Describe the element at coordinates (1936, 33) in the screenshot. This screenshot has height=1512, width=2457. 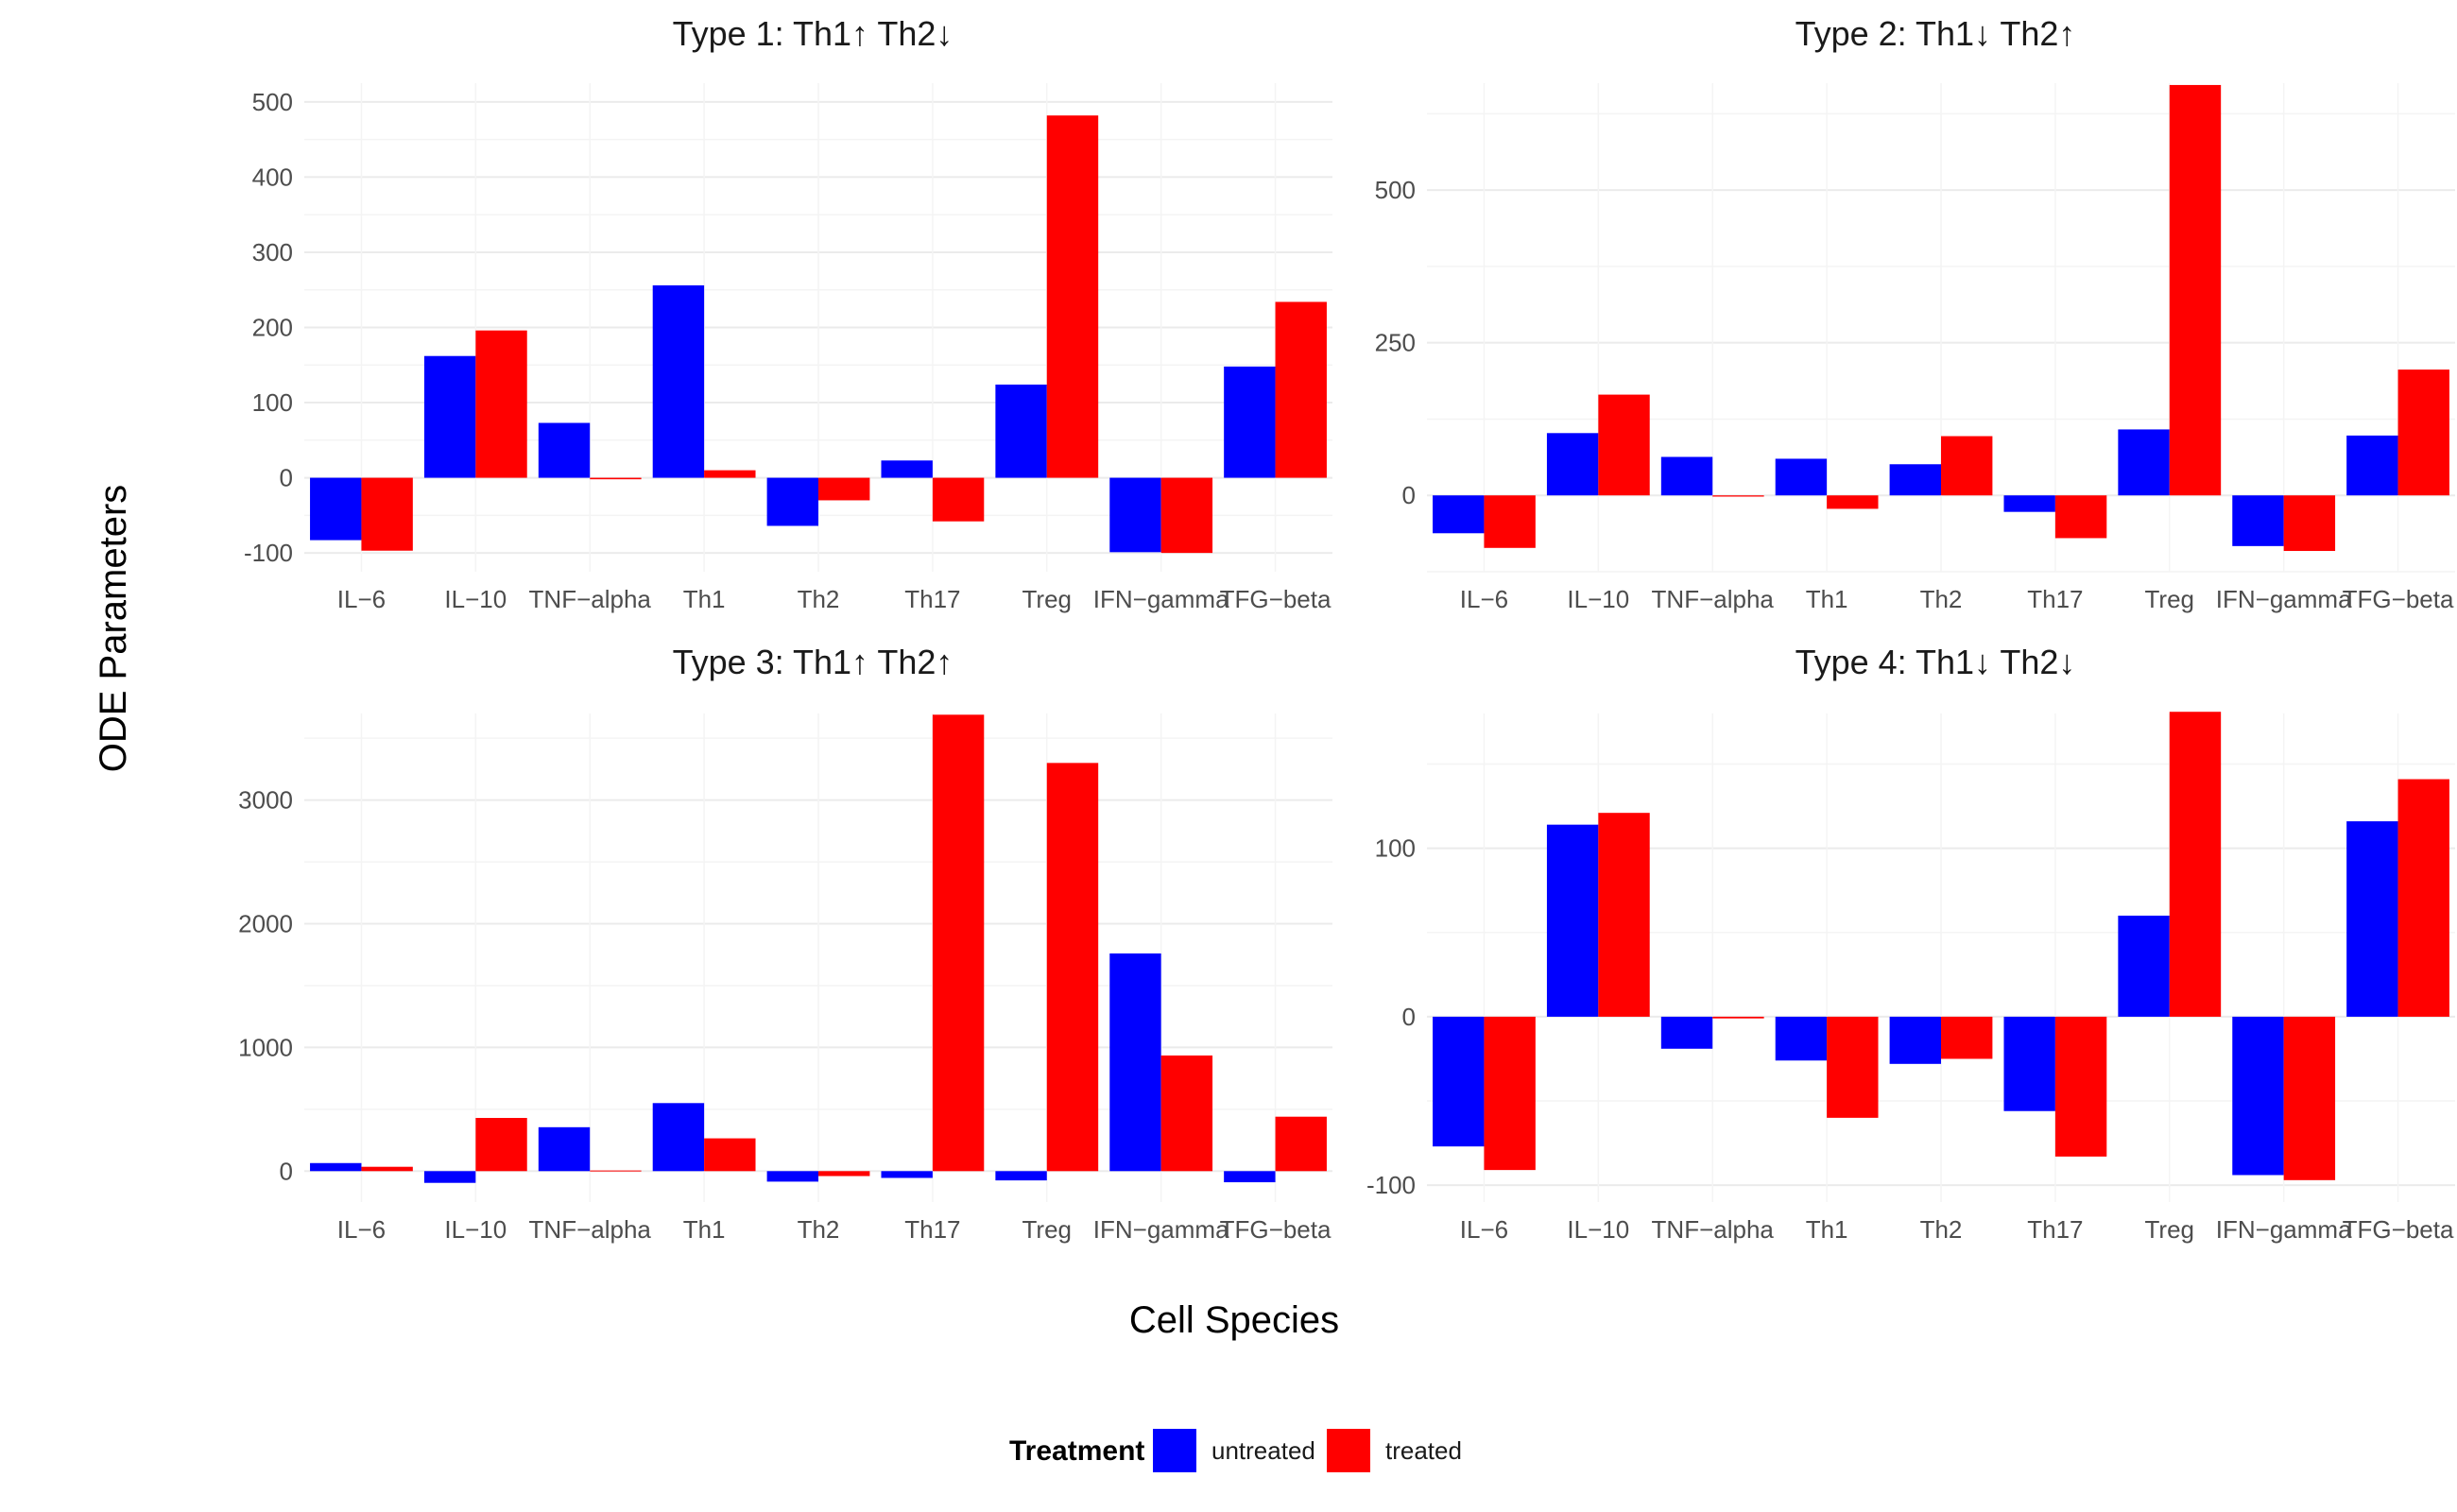
I see `panel-title: Type 2: Th1↓ Th2↑` at that location.